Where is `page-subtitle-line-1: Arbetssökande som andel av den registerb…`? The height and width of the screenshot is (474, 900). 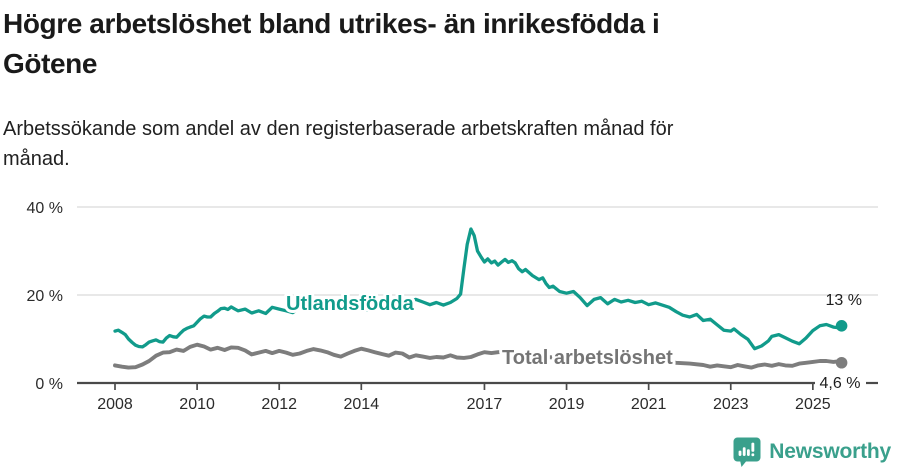
page-subtitle-line-1: Arbetssökande som andel av den registerb… is located at coordinates (338, 129).